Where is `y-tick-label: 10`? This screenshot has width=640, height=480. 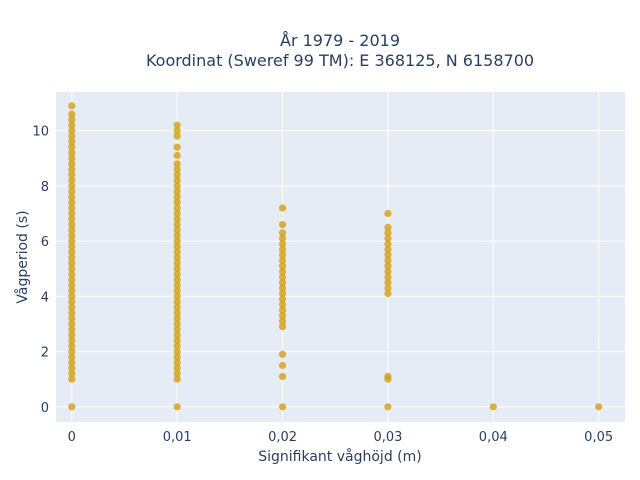
y-tick-label: 10 is located at coordinates (40, 132).